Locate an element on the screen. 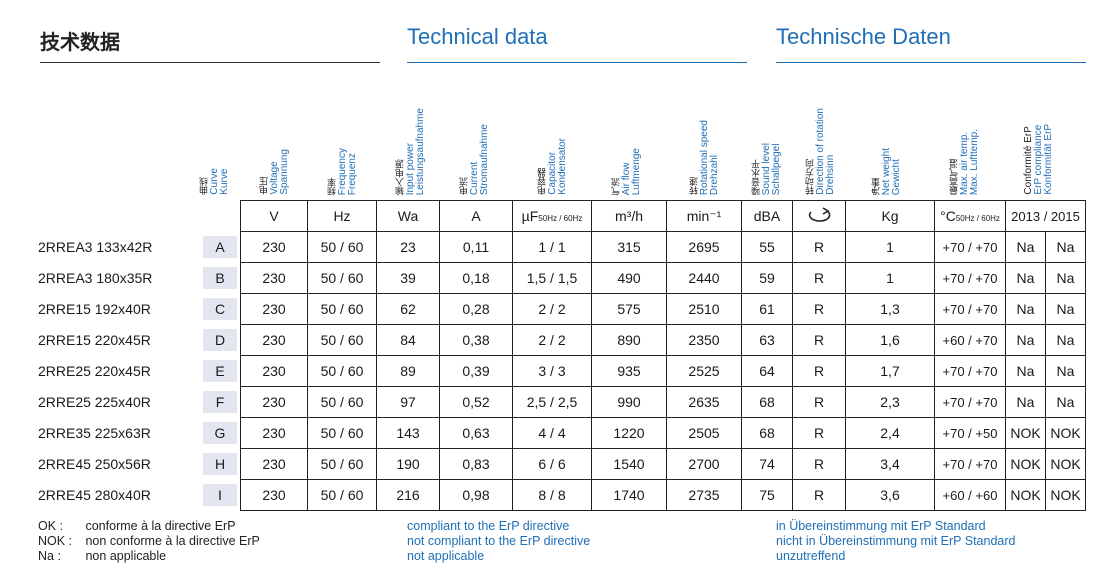 The image size is (1099, 580). note-en-ok: compliant to the ErP directive is located at coordinates (488, 526).